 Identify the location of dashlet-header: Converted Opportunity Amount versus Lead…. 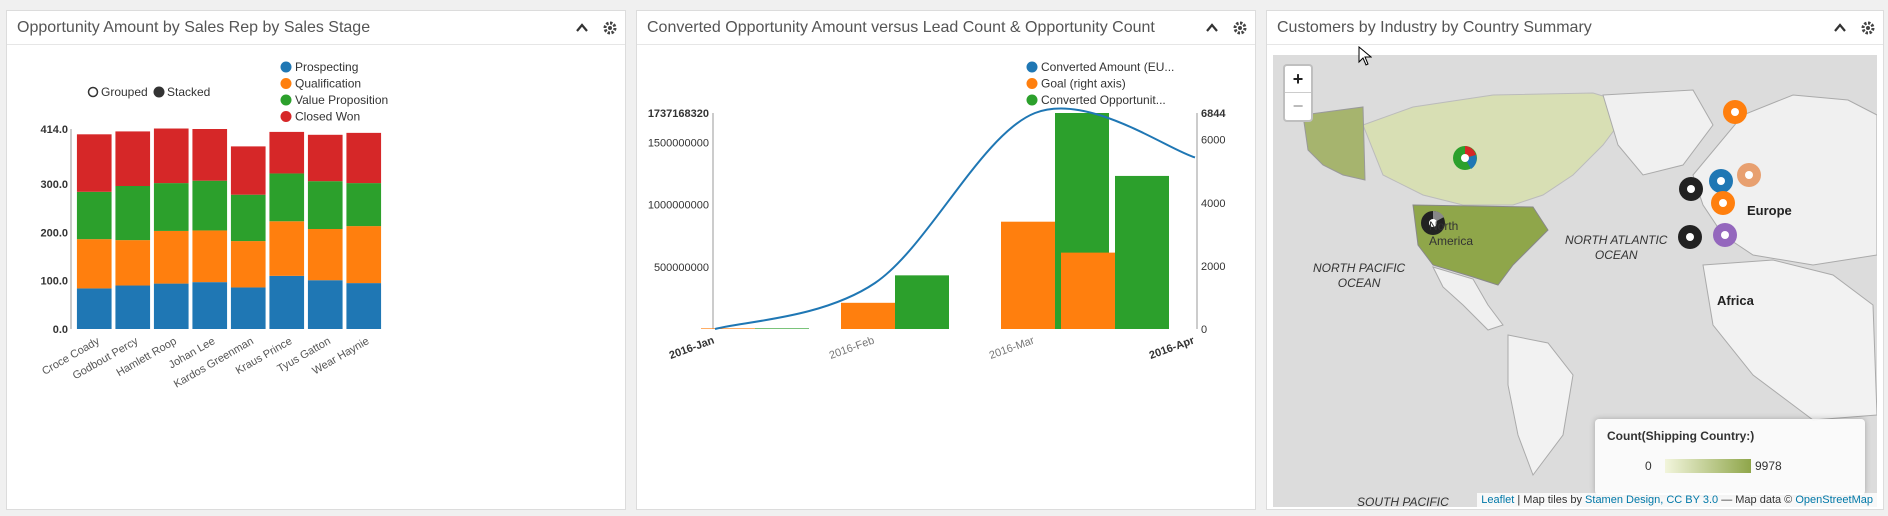
(946, 28).